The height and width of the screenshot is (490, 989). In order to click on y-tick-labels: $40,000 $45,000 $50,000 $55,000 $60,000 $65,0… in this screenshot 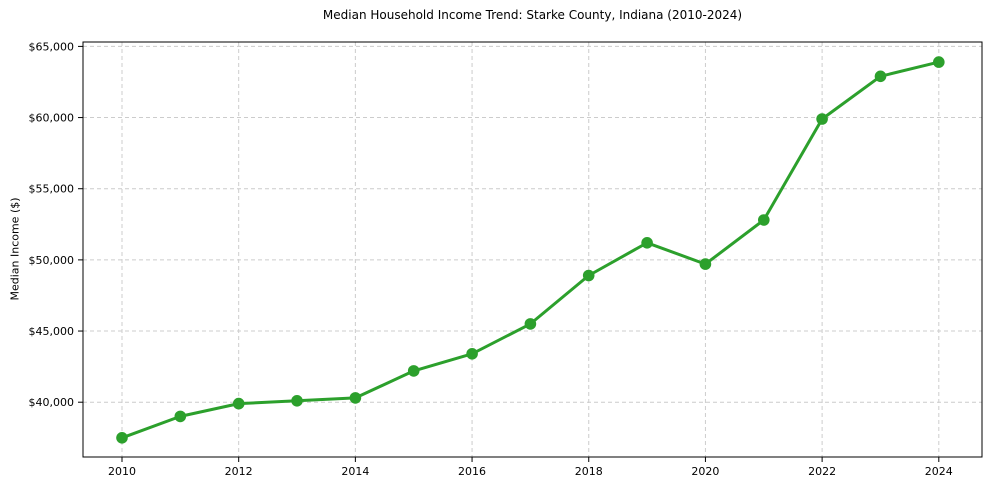, I will do `click(52, 224)`.